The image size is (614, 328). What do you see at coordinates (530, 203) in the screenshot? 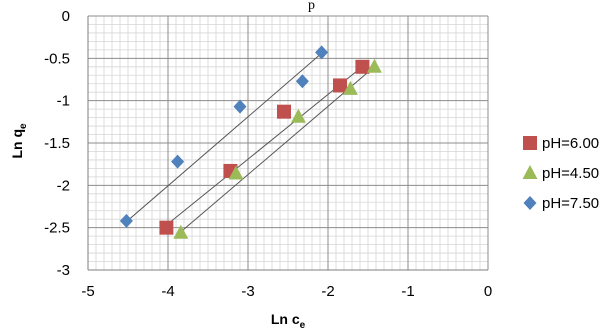
I see `legend-marker-diamond` at bounding box center [530, 203].